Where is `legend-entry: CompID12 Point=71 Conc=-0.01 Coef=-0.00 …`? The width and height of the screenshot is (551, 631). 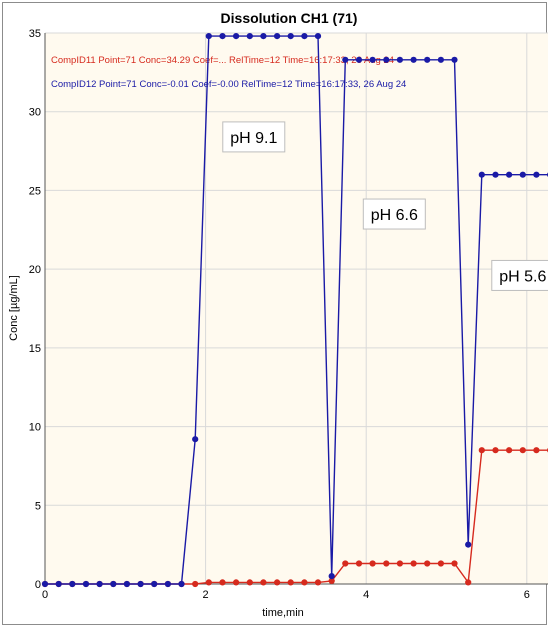
legend-entry: CompID12 Point=71 Conc=-0.01 Coef=-0.00 … is located at coordinates (228, 84).